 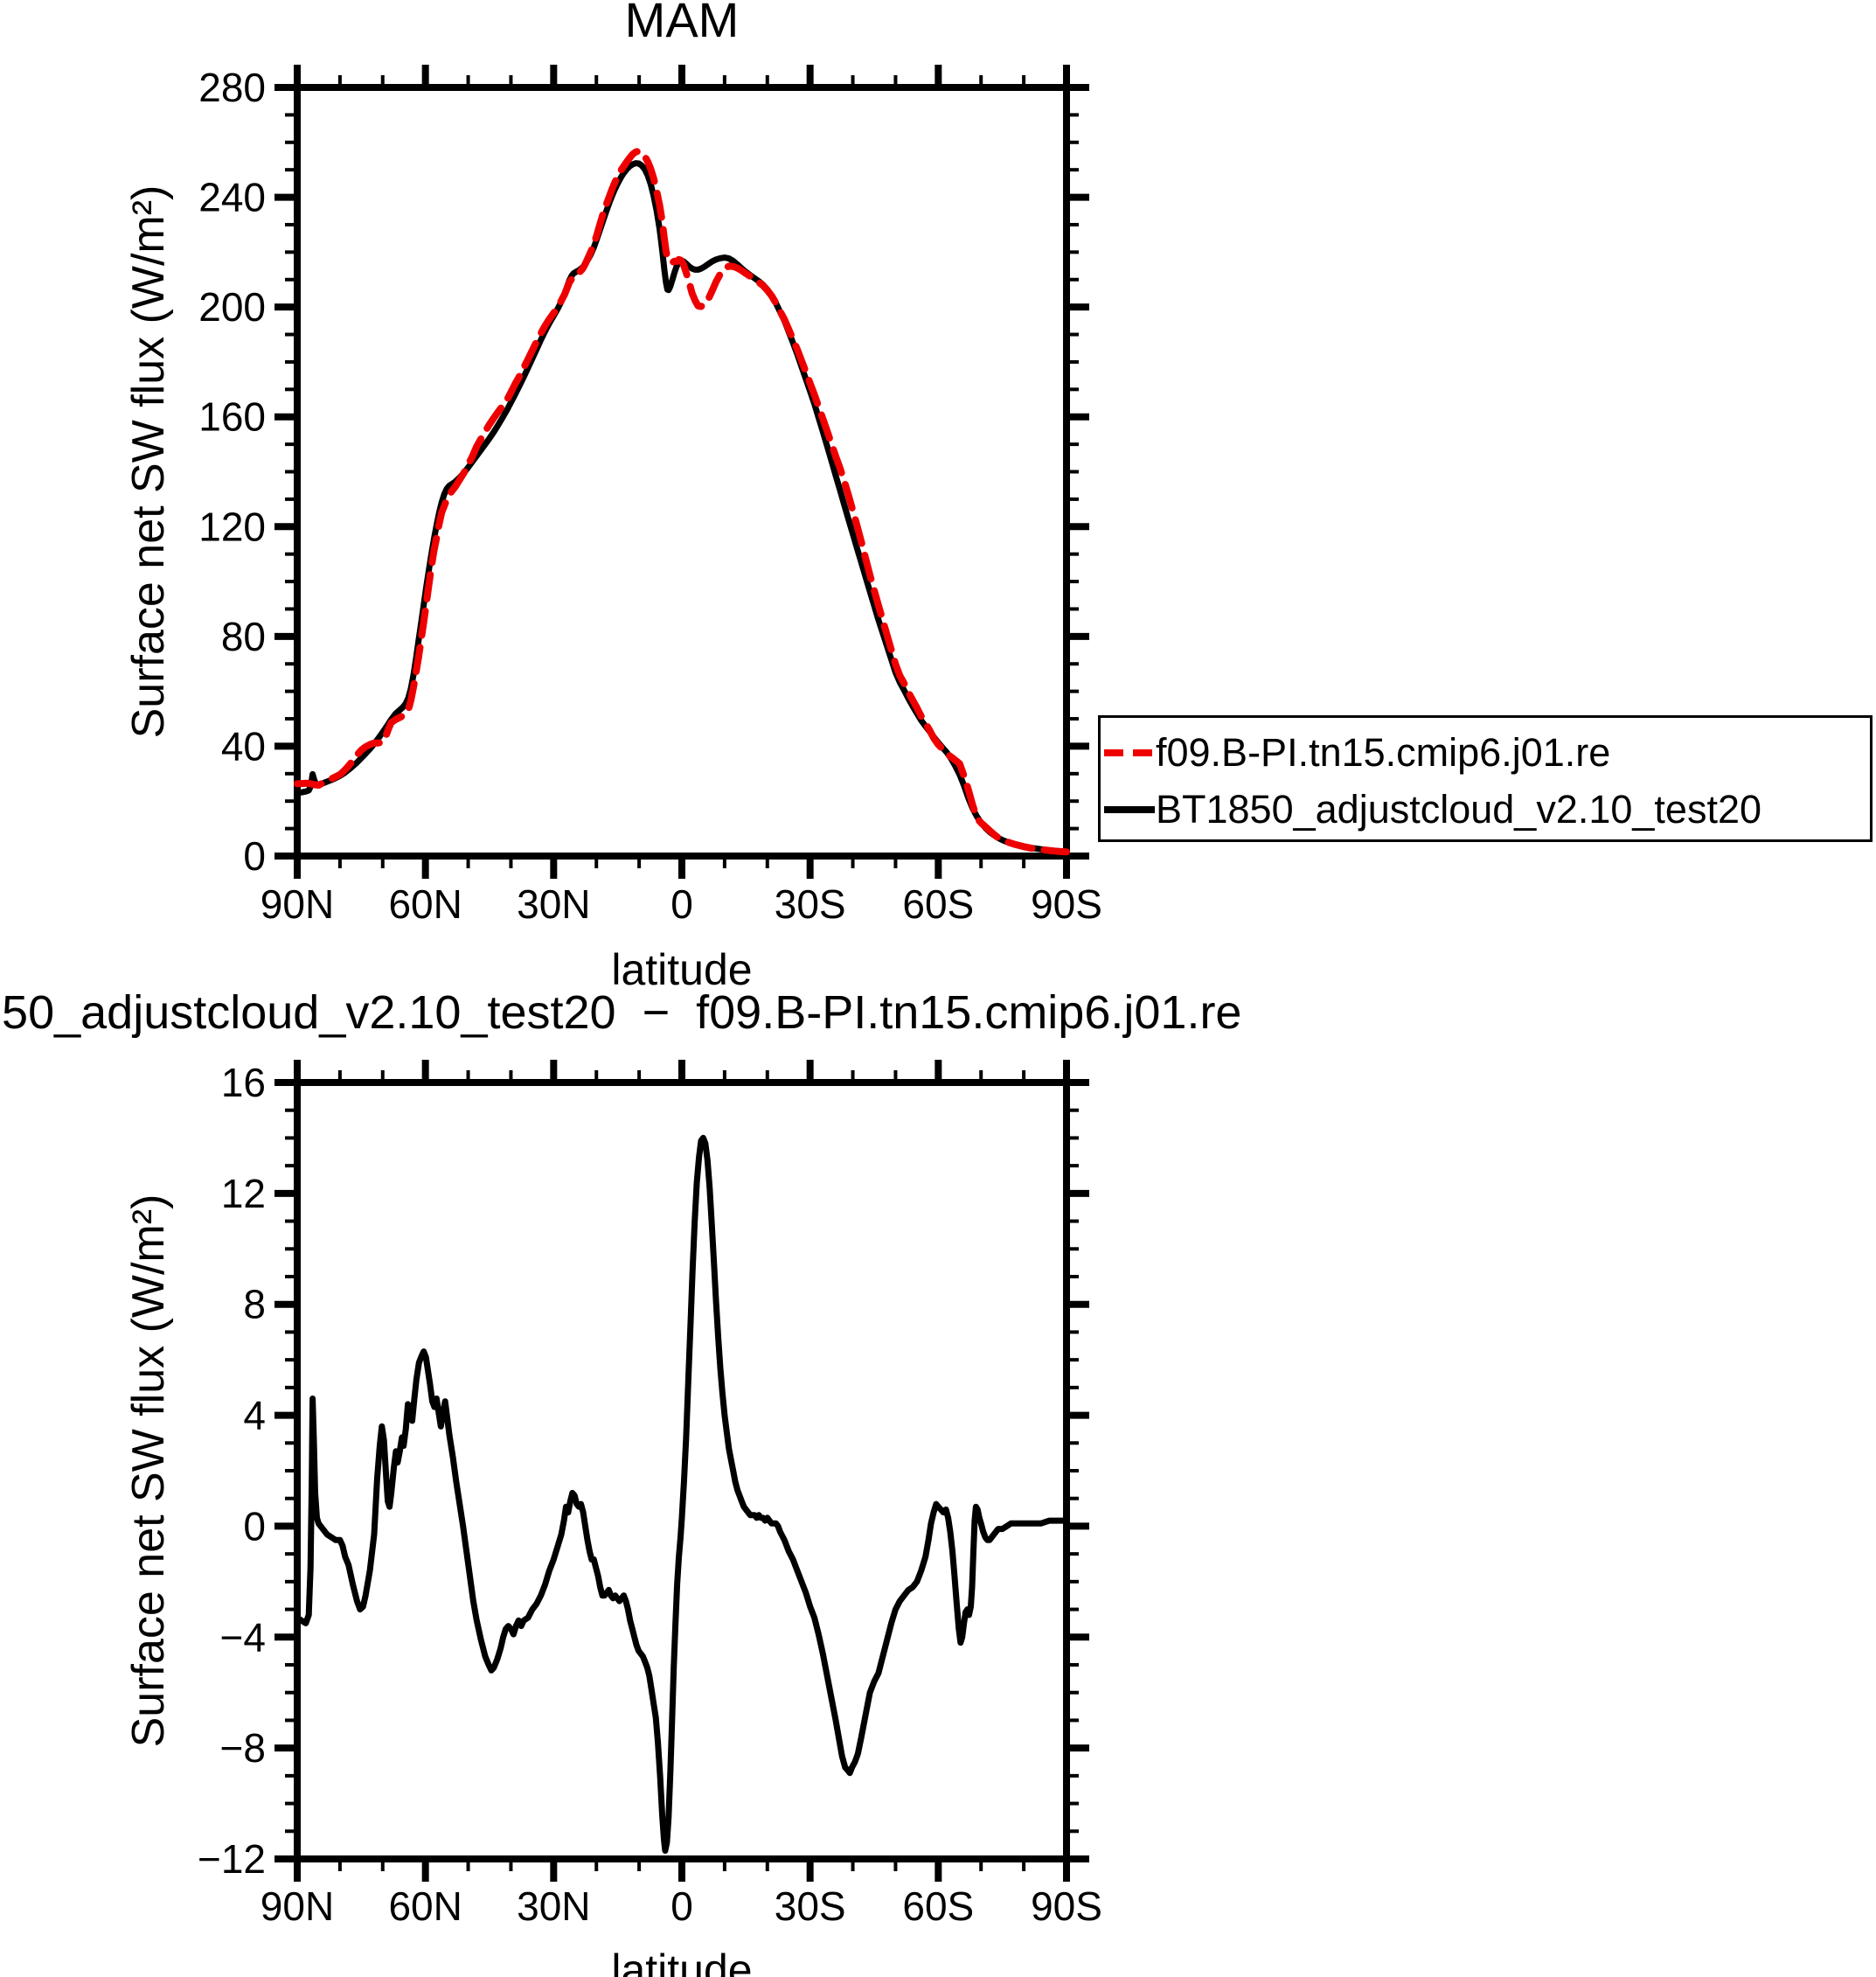 What do you see at coordinates (232, 1859) in the screenshot?
I see `bottom-y-tick-label: −12` at bounding box center [232, 1859].